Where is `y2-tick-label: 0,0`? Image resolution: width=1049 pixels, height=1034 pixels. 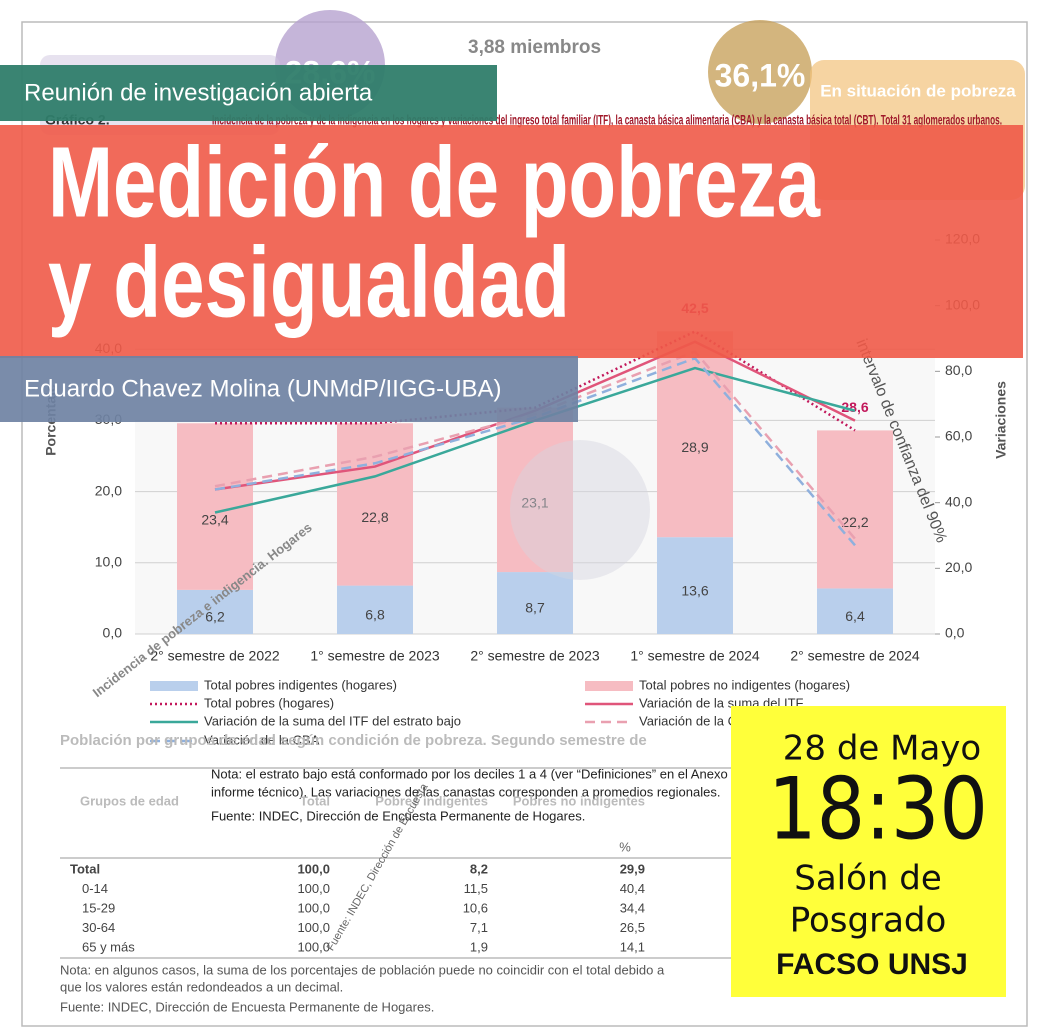 y2-tick-label: 0,0 is located at coordinates (955, 633).